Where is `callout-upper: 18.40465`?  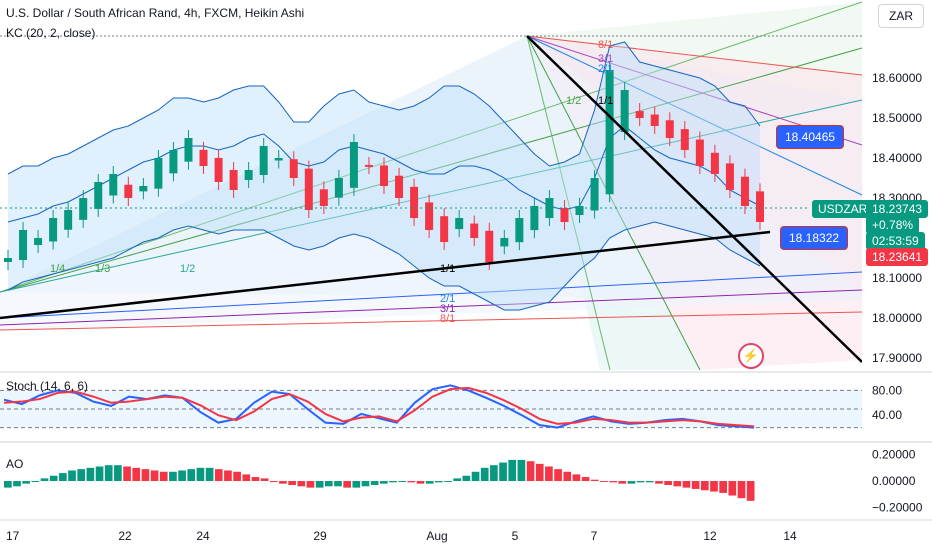
callout-upper: 18.40465 is located at coordinates (810, 137).